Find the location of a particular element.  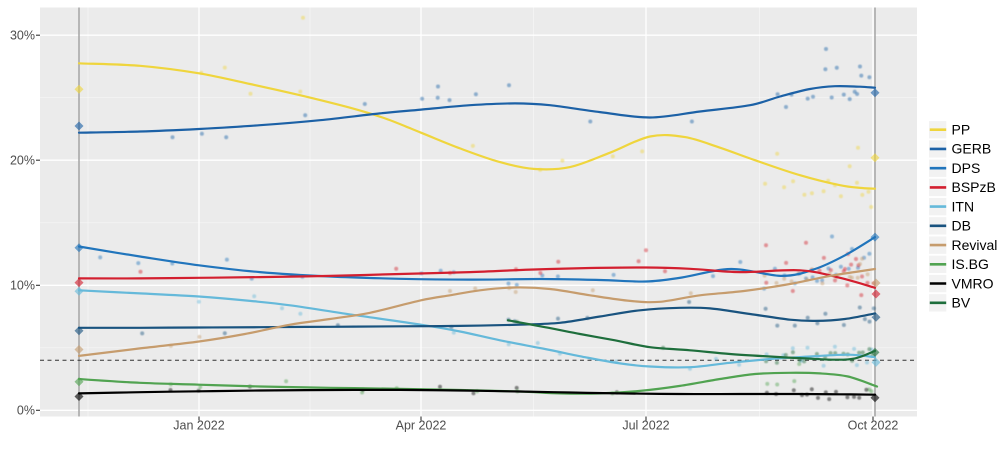

svg-text: BV is located at coordinates (961, 303).